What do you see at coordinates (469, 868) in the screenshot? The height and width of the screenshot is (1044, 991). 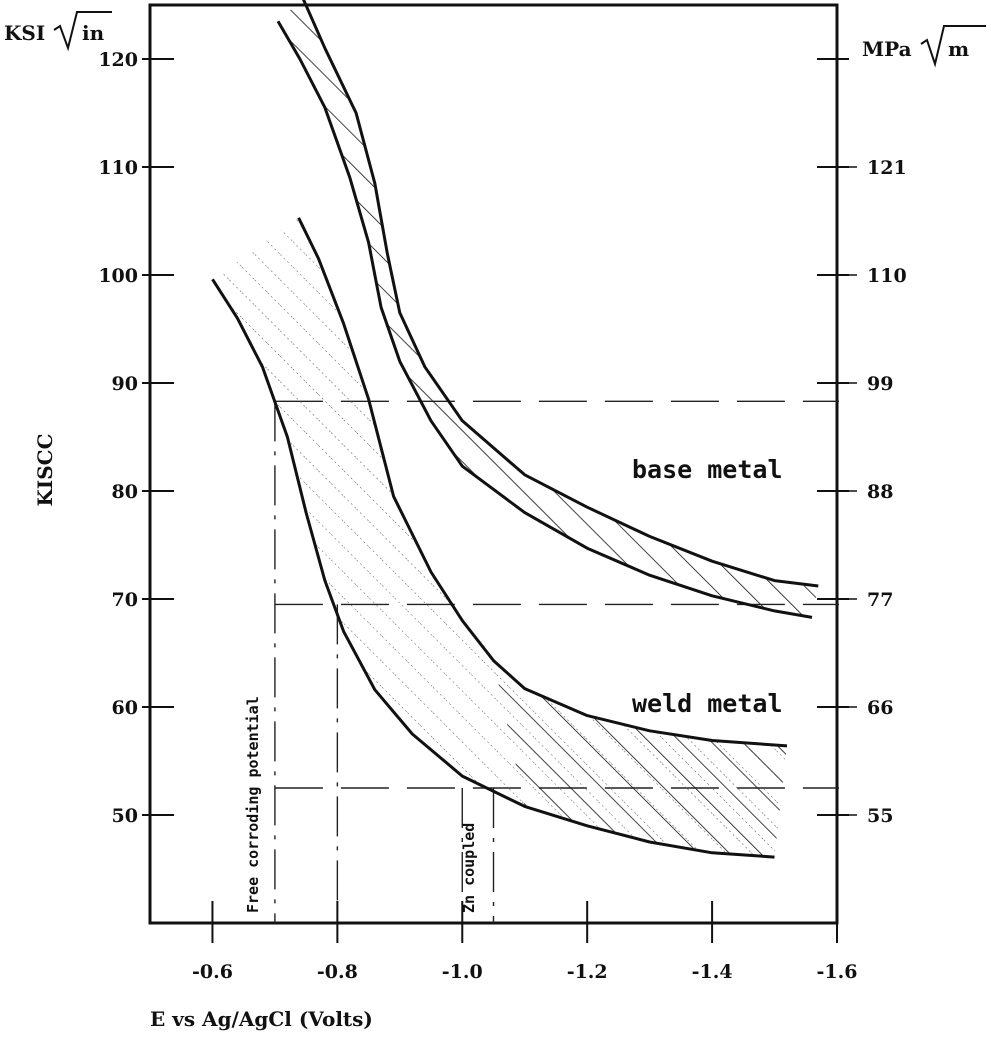 I see `zn-coupled-label: Zn coupled` at bounding box center [469, 868].